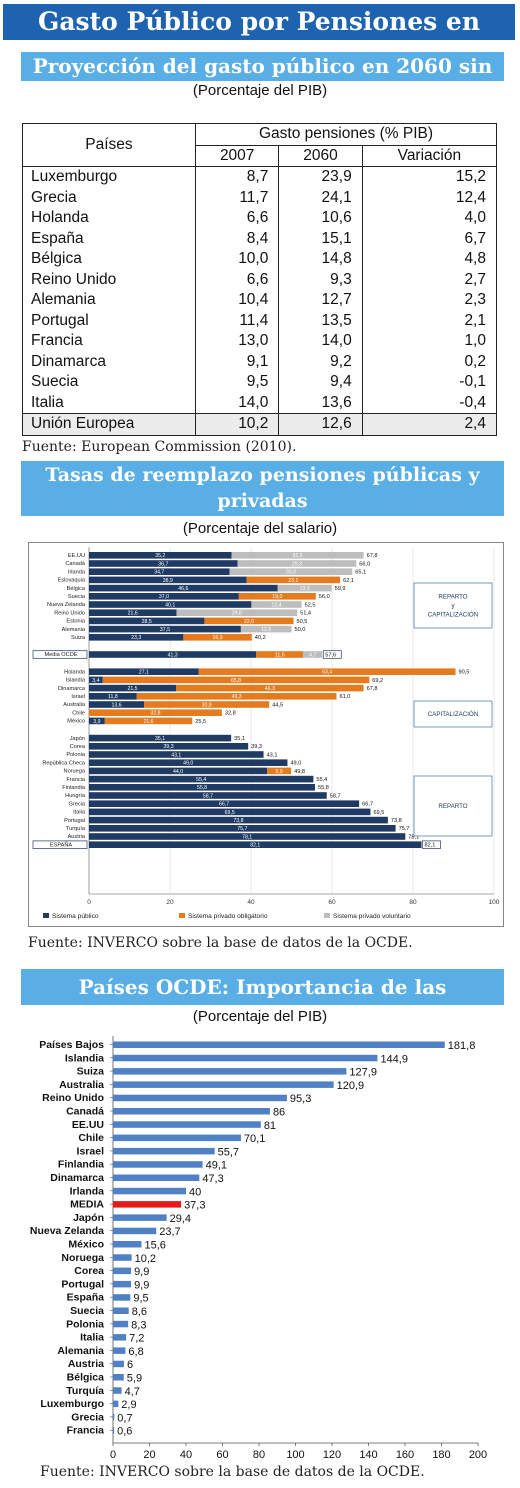  What do you see at coordinates (313, 654) in the screenshot?
I see `bar-voluntario` at bounding box center [313, 654].